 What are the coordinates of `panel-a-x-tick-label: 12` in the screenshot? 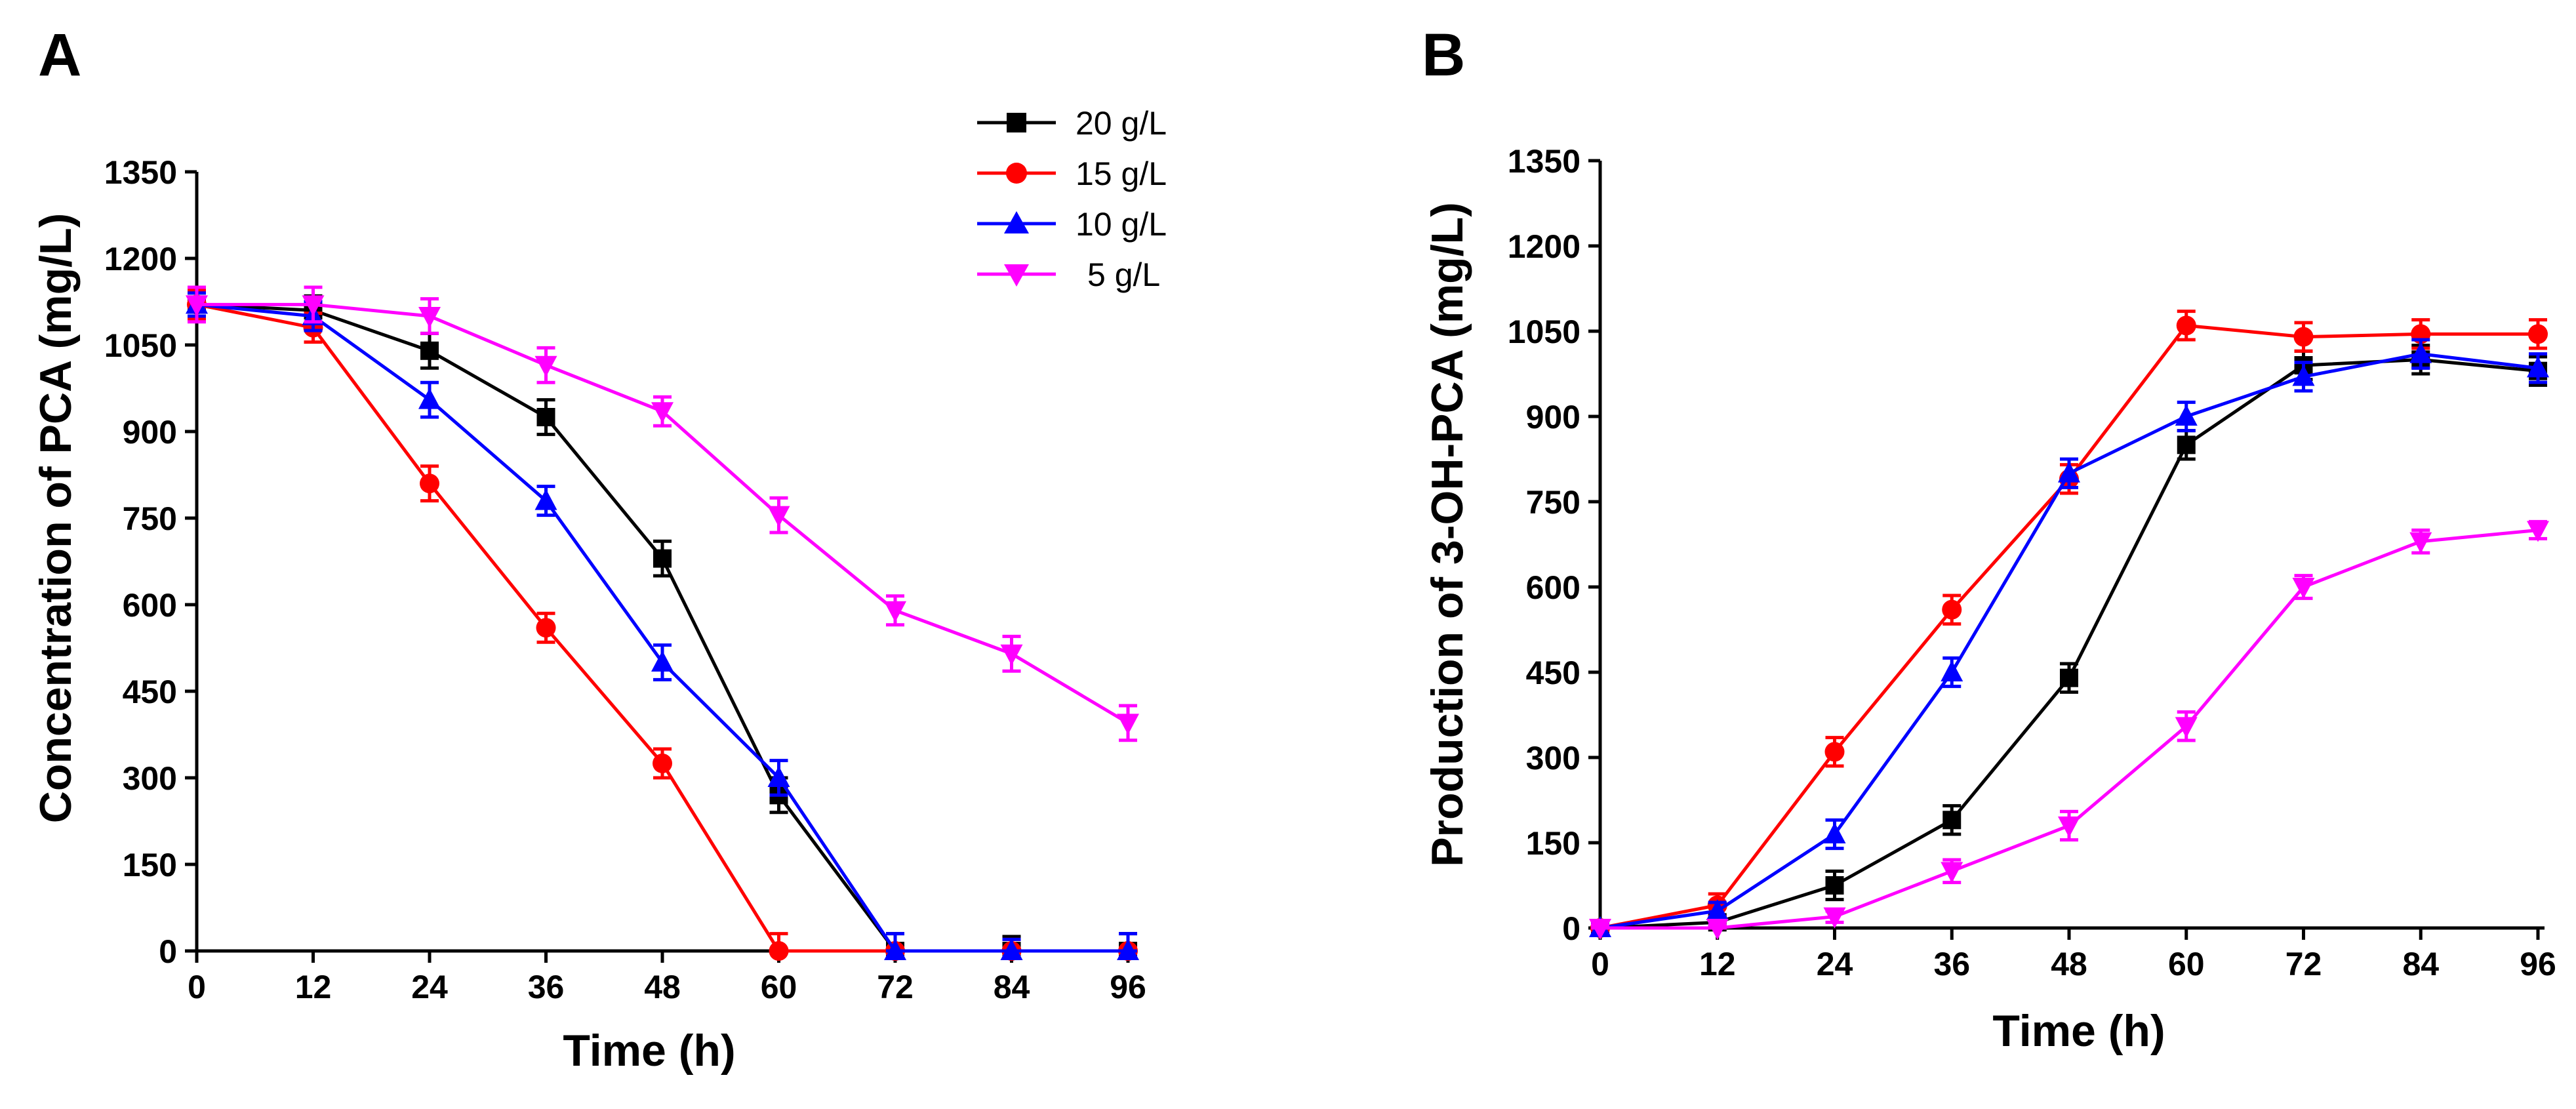 It's located at (313, 987).